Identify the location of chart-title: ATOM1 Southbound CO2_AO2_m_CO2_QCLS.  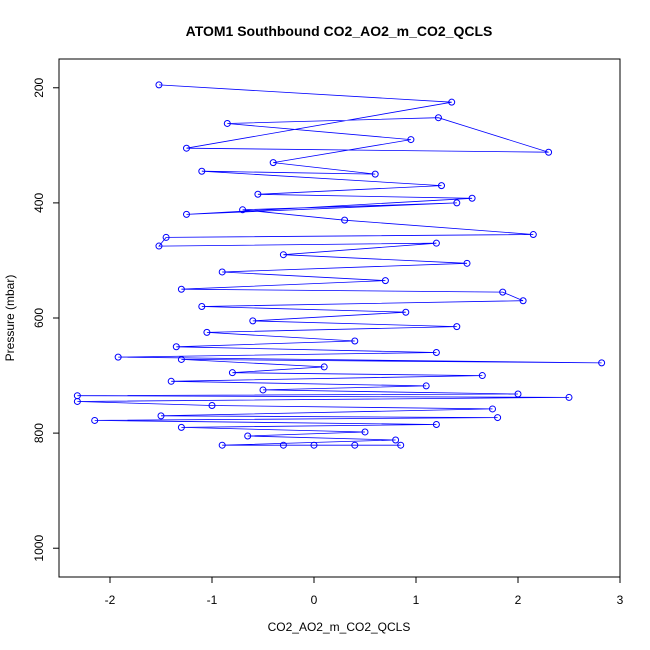
(339, 31).